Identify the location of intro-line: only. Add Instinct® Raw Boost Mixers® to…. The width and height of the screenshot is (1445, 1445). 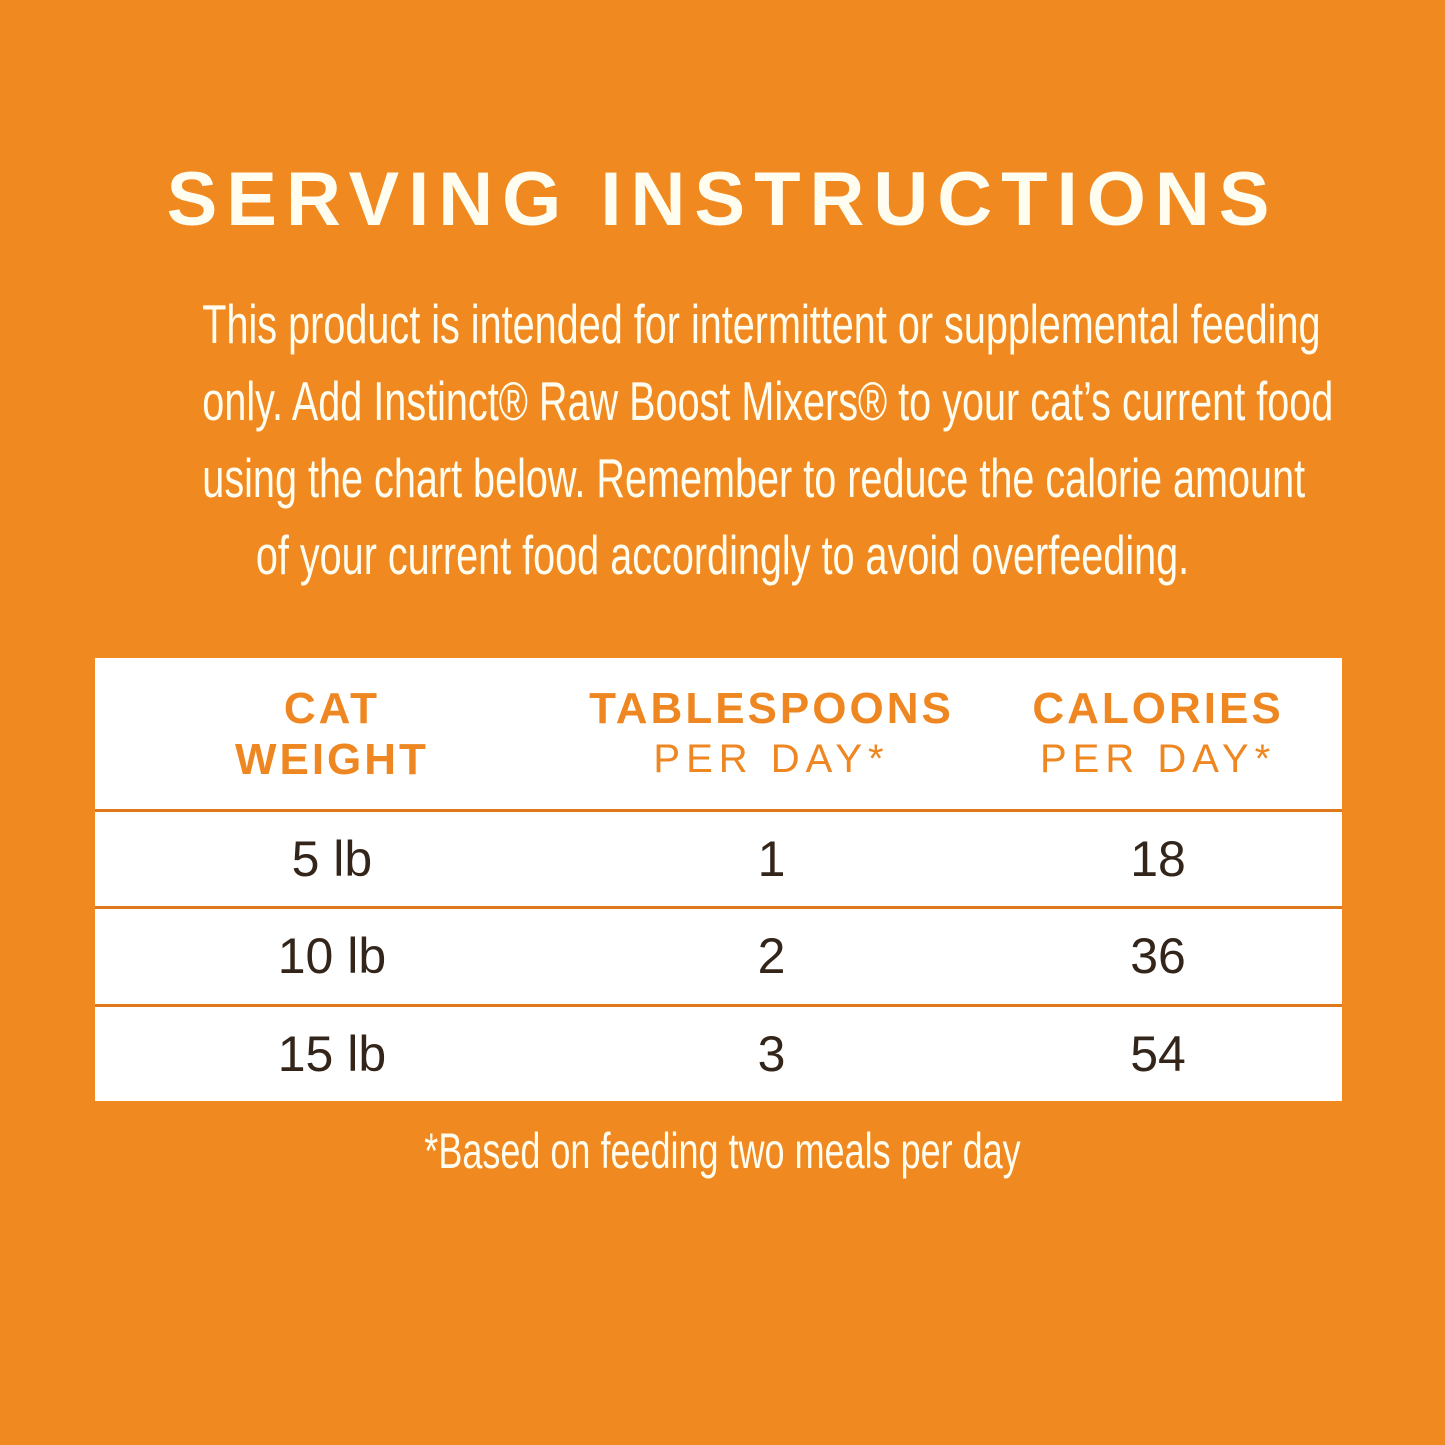
(768, 401).